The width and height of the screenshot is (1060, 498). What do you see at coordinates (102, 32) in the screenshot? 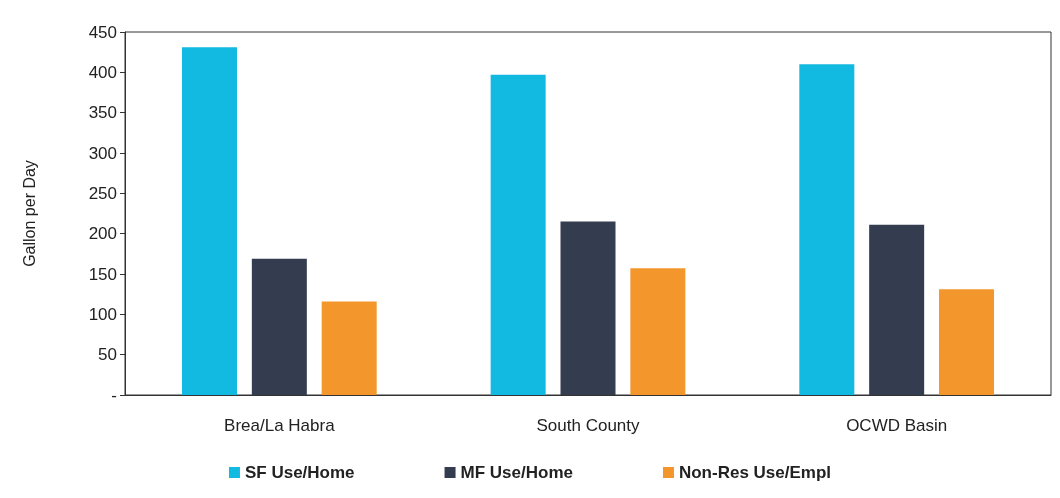
I see `y-tick-label: 450` at bounding box center [102, 32].